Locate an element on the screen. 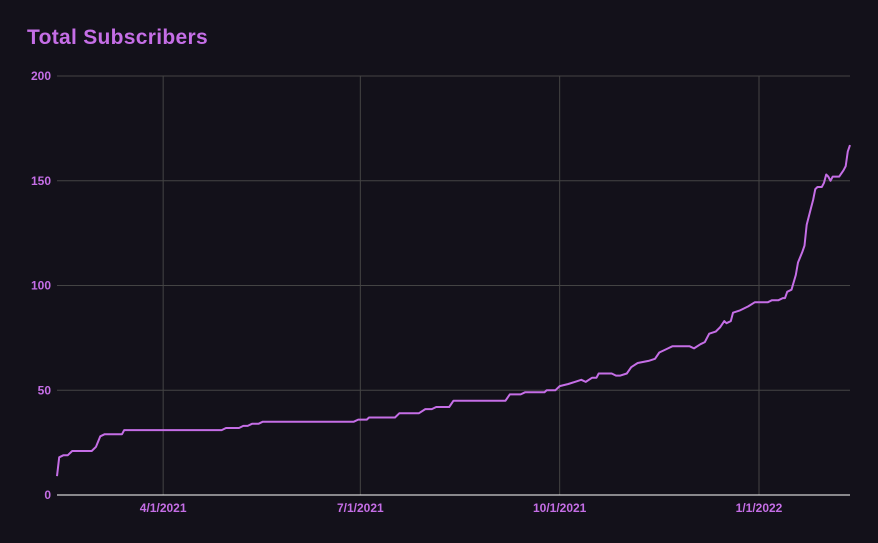 This screenshot has height=543, width=878. x-tick-label: 7/1/2021 is located at coordinates (360, 508).